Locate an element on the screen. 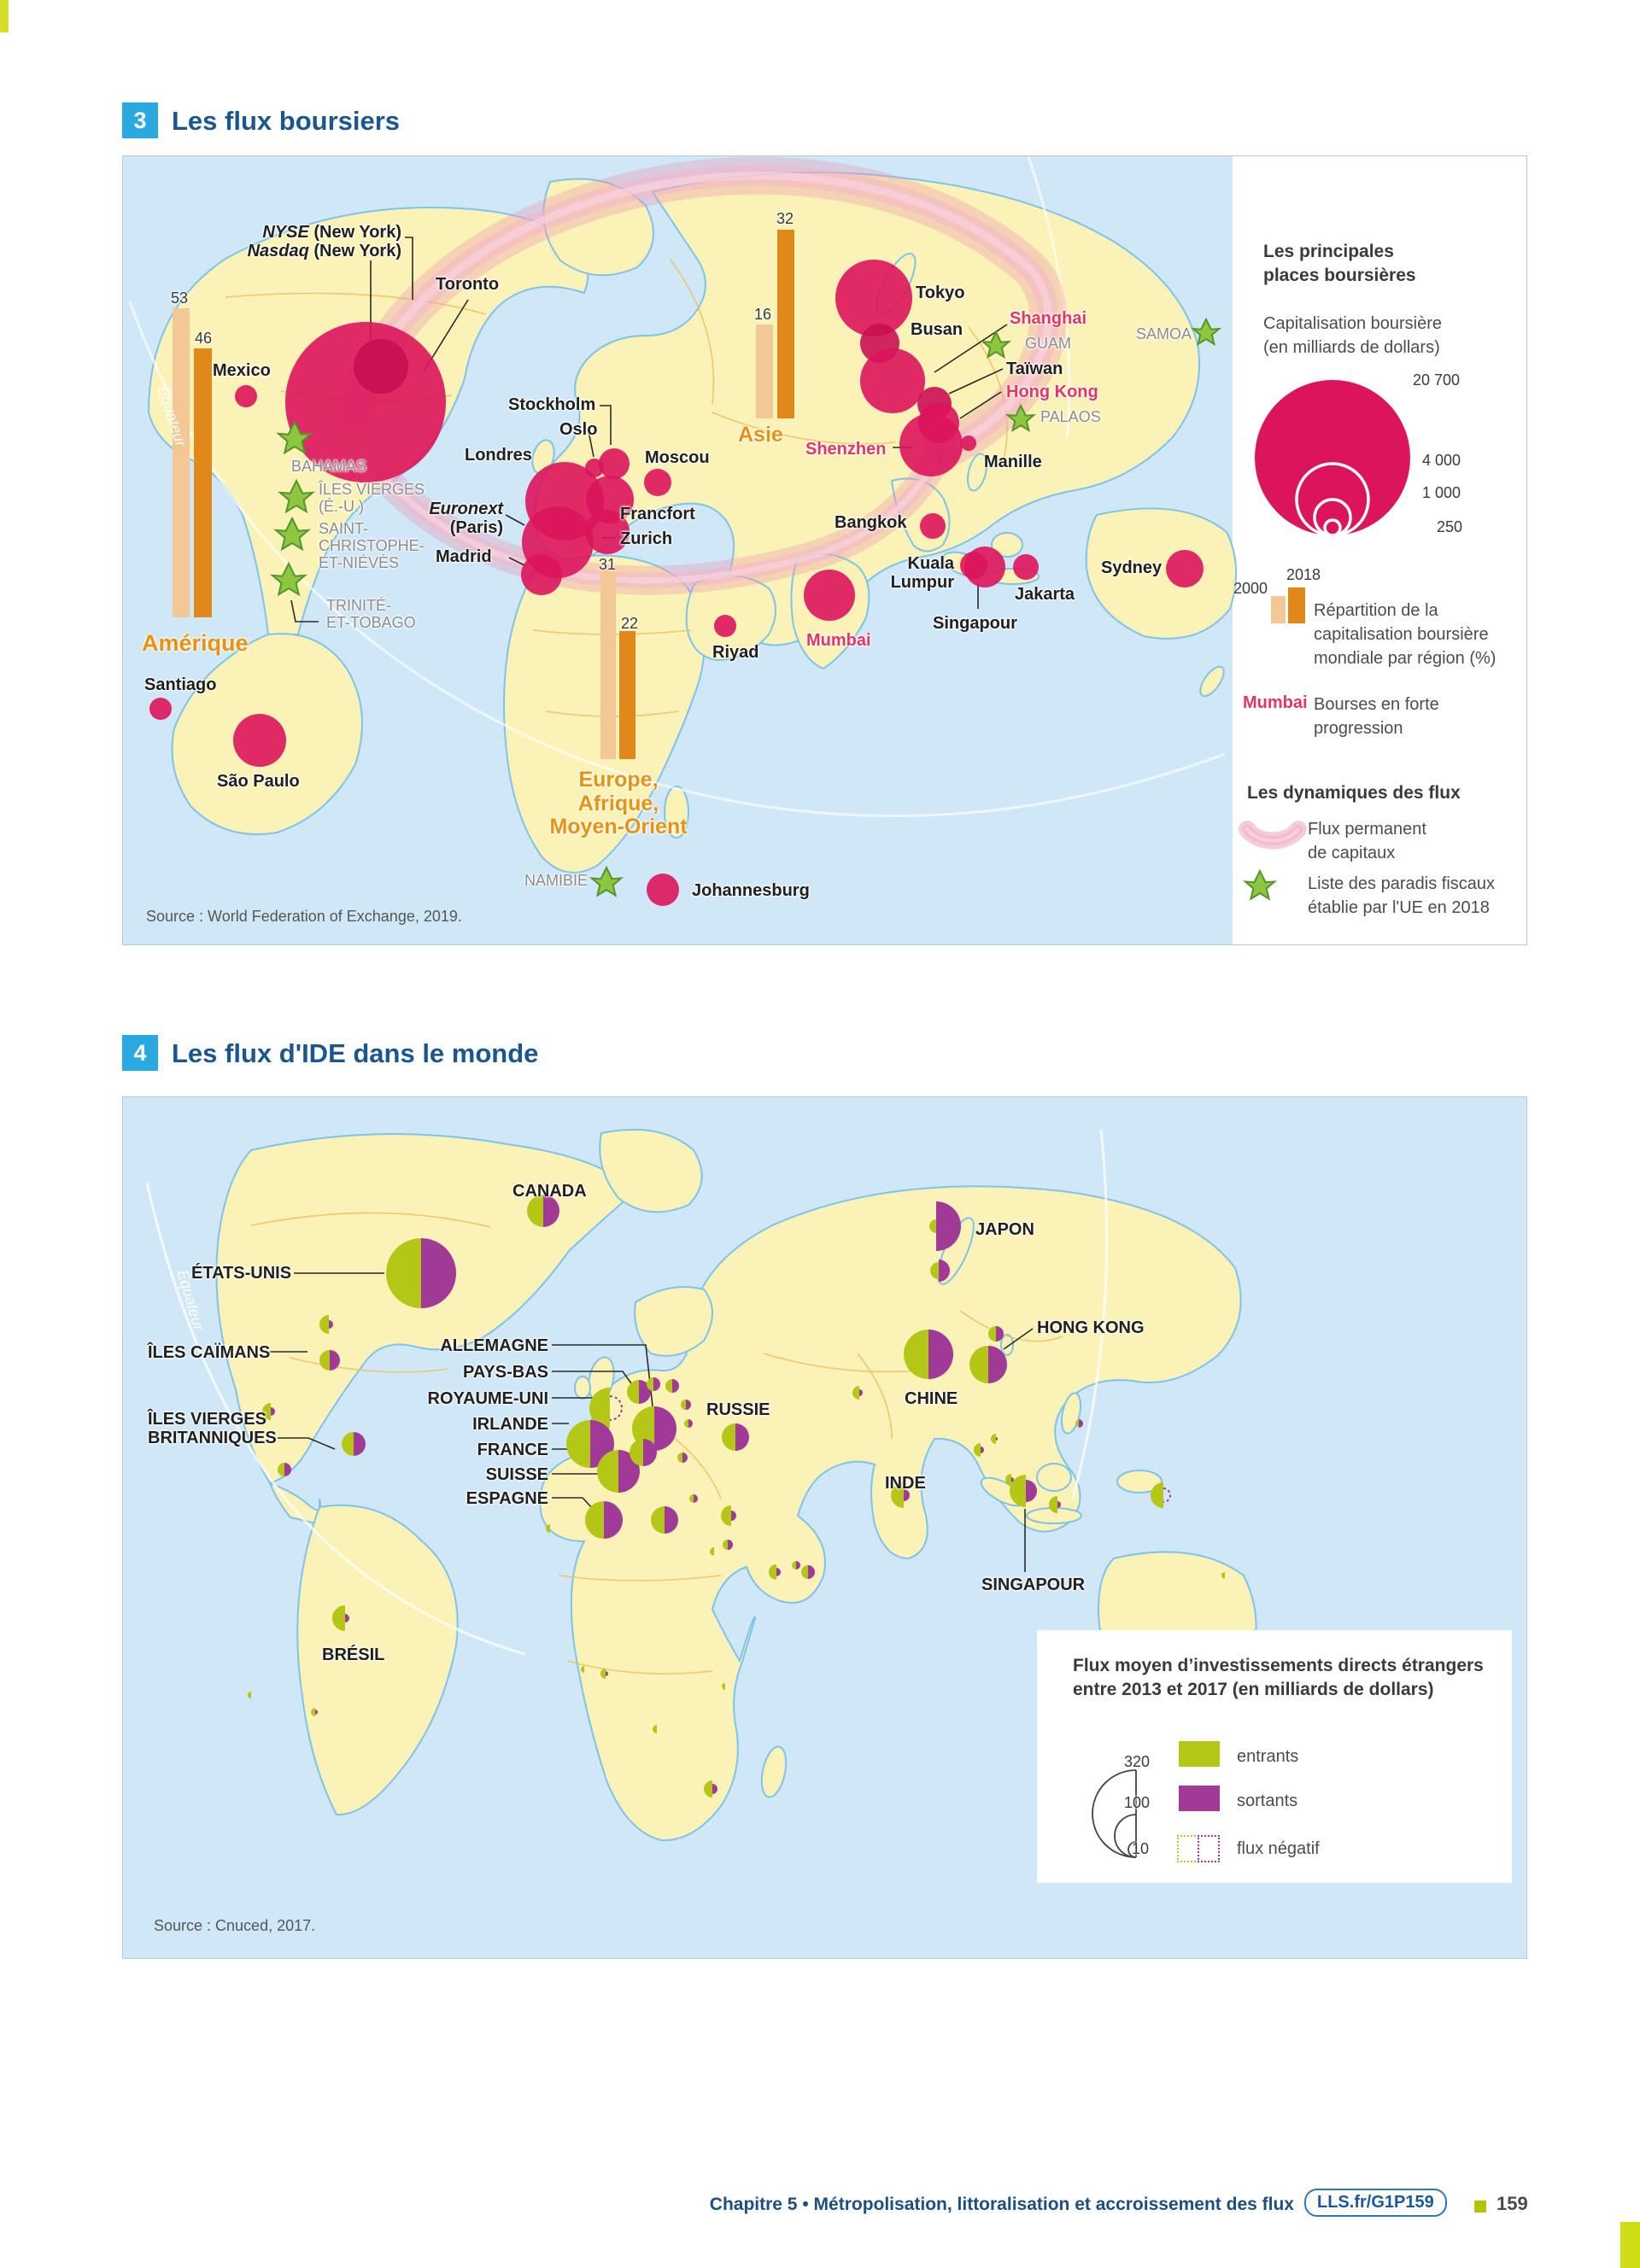  bar-value-asie-2000: 16 is located at coordinates (763, 314).